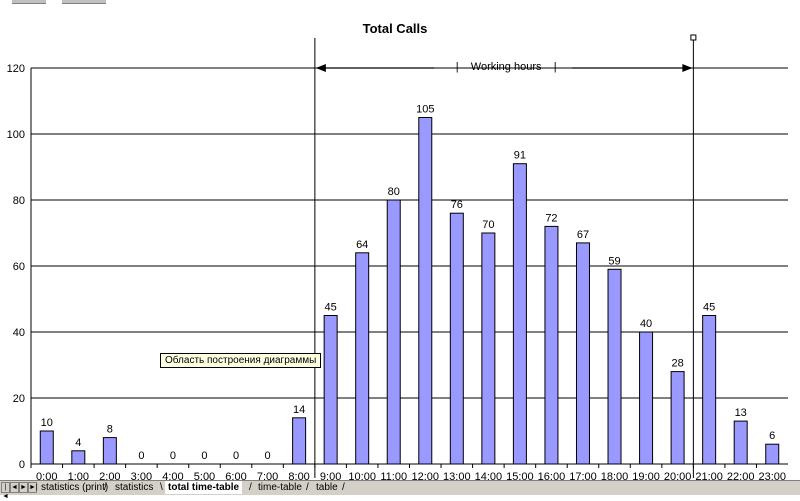 The image size is (800, 501). Describe the element at coordinates (141, 475) in the screenshot. I see `x-tick-label: 3:00` at that location.